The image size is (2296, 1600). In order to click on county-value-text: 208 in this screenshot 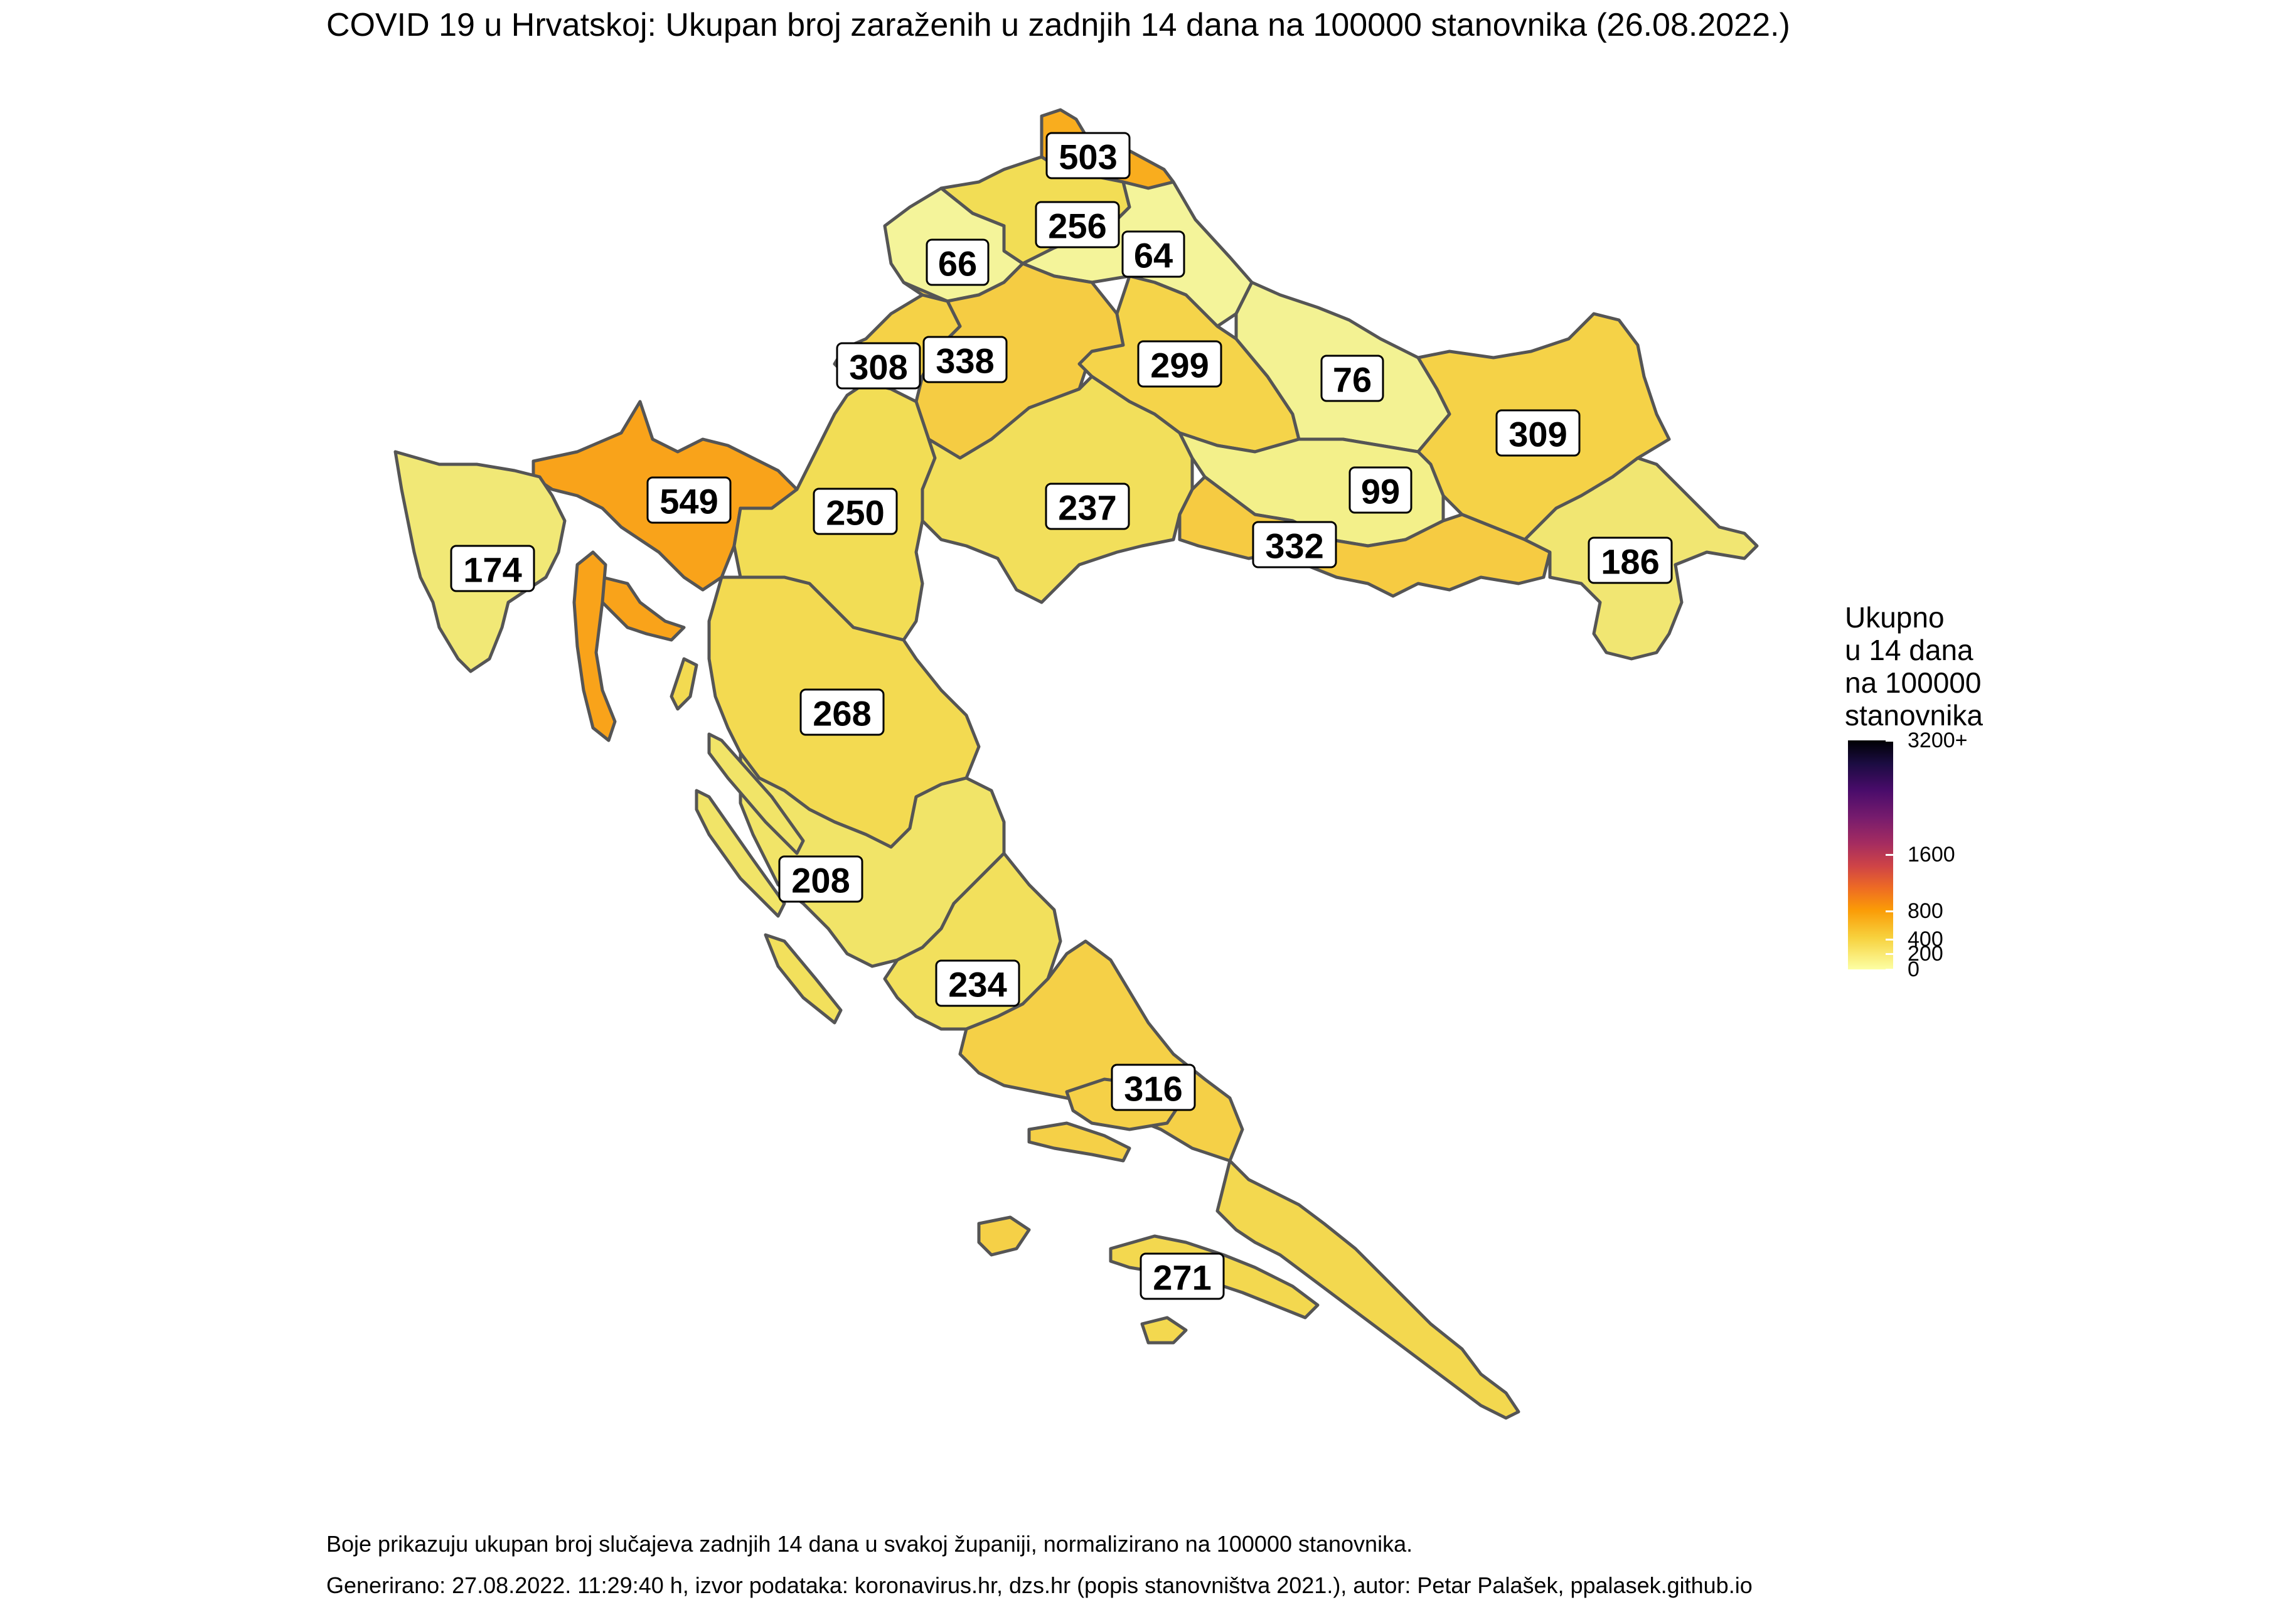, I will do `click(820, 880)`.